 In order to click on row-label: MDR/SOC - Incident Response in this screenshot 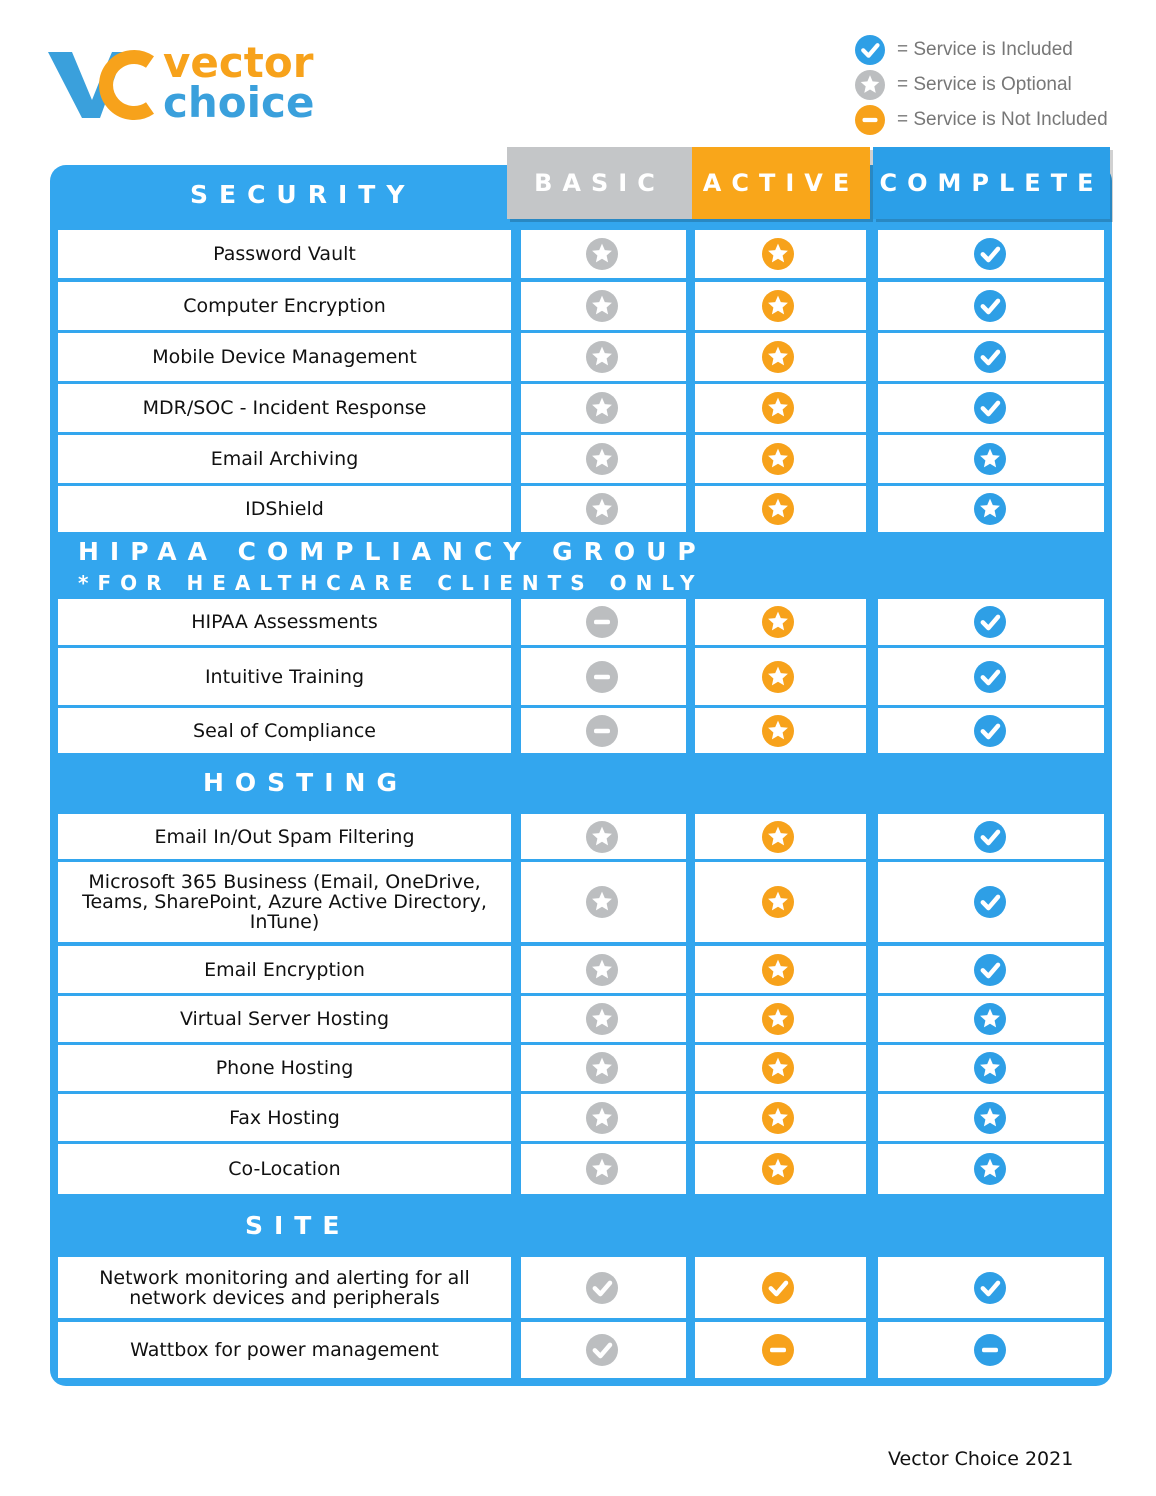, I will do `click(284, 408)`.